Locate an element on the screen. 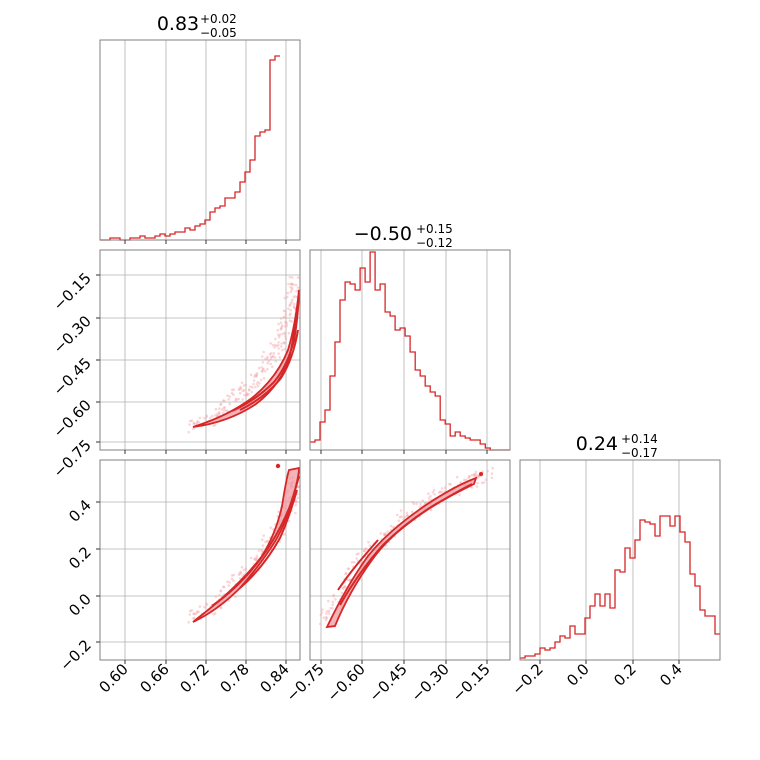 Image resolution: width=760 pixels, height=760 pixels. ticks-r1c0 is located at coordinates (191, 364).